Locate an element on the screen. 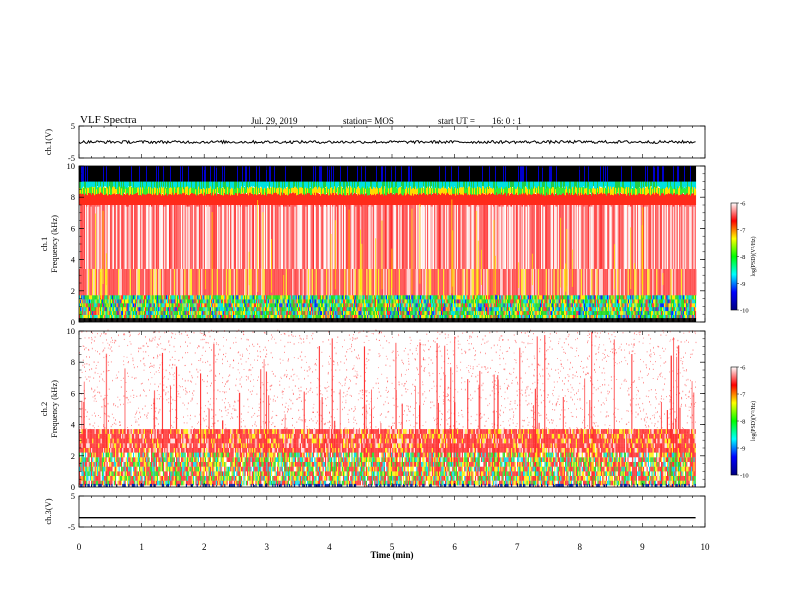 This screenshot has width=792, height=612. y-axis-label: ch.3(V) is located at coordinates (48, 511).